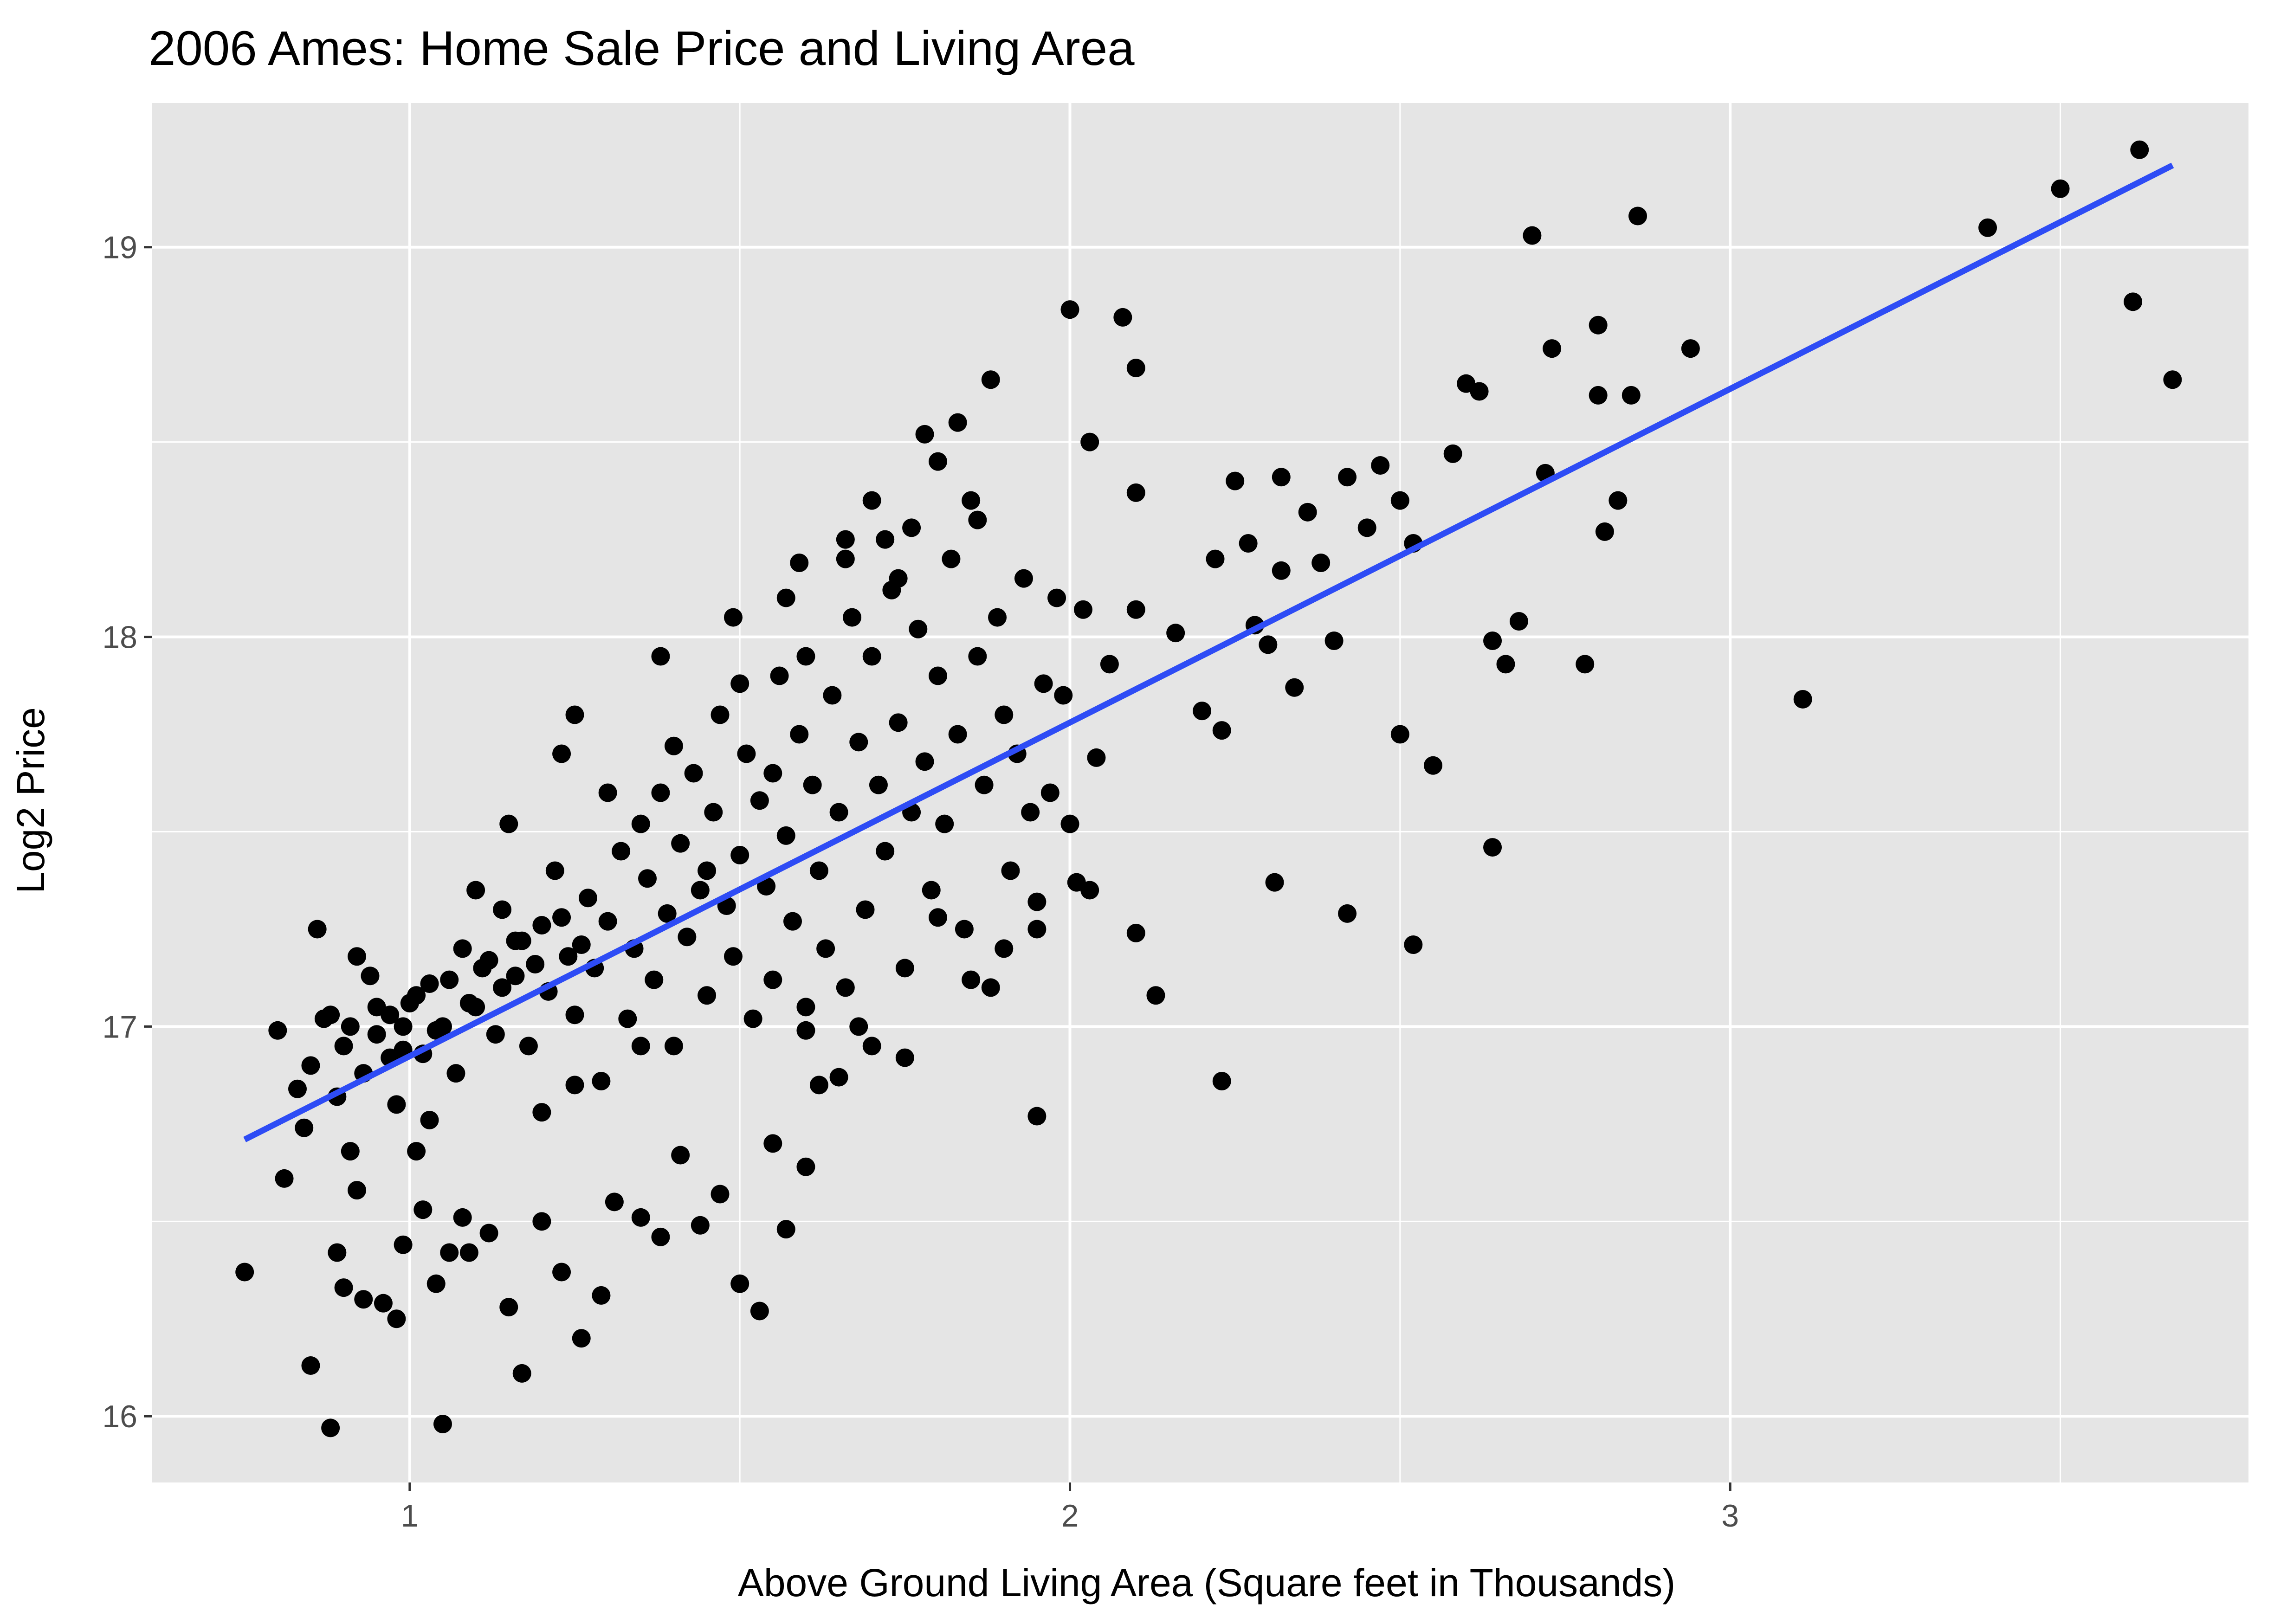 The height and width of the screenshot is (1624, 2274). Describe the element at coordinates (119, 248) in the screenshot. I see `y-tick-label: 19` at that location.